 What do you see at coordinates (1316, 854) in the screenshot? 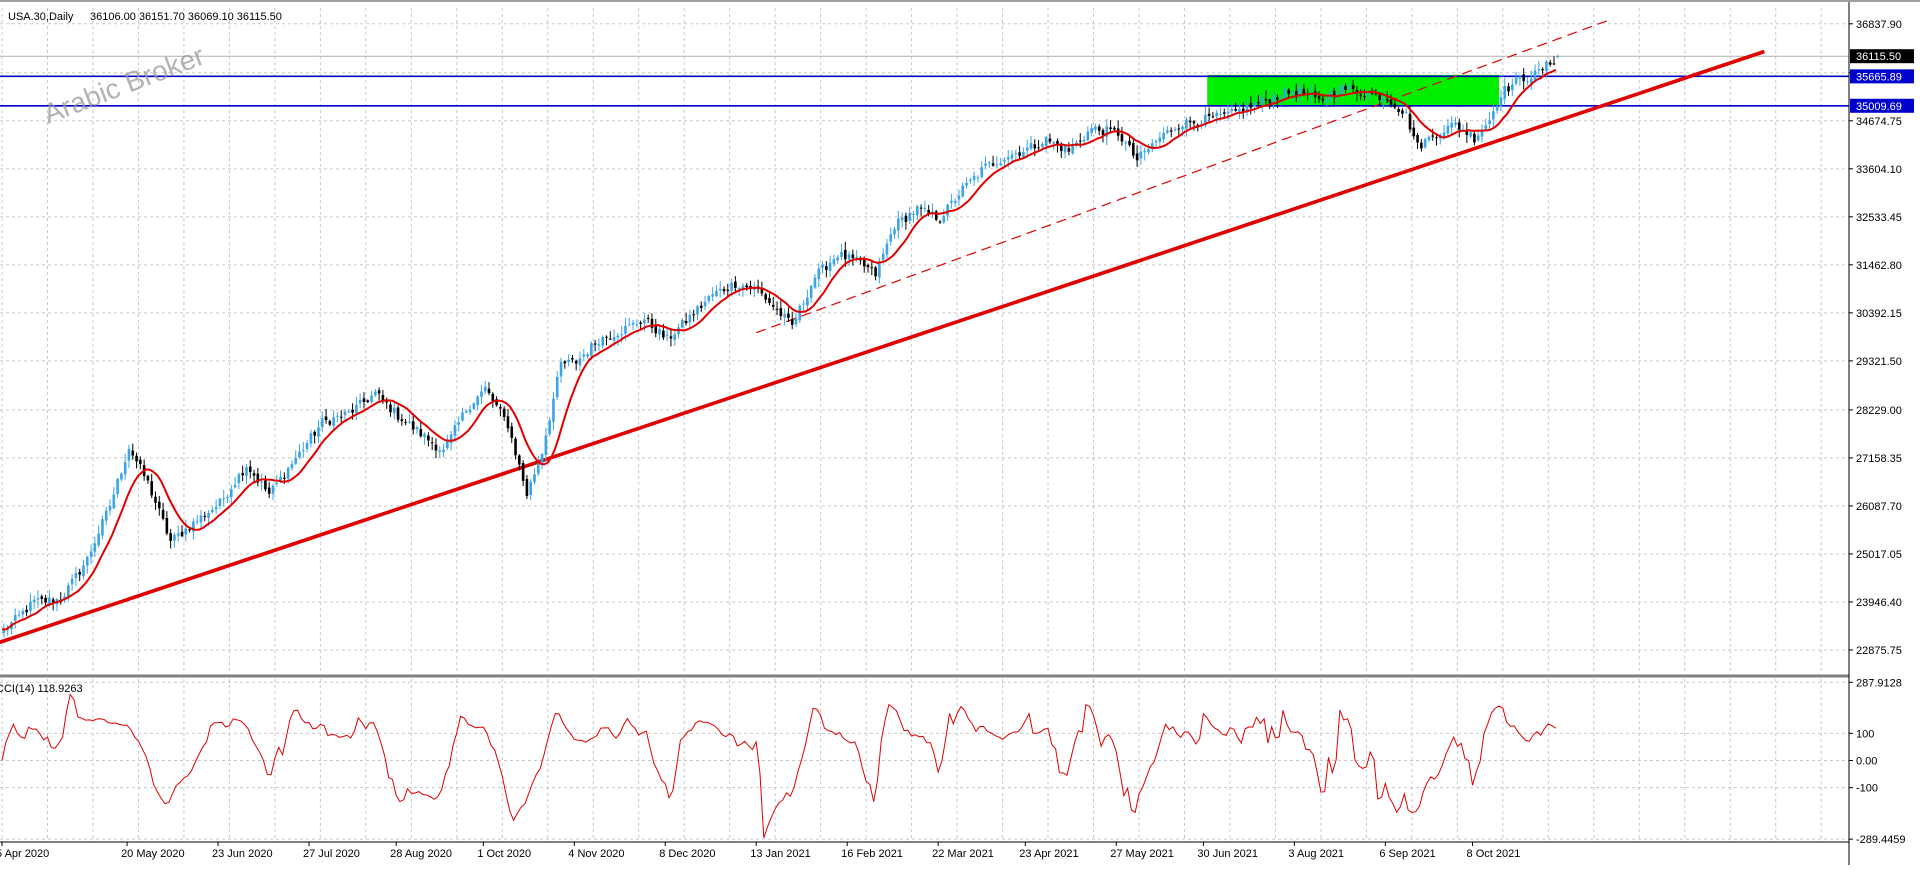
I see `time-tick-label: 3 Aug 2021` at bounding box center [1316, 854].